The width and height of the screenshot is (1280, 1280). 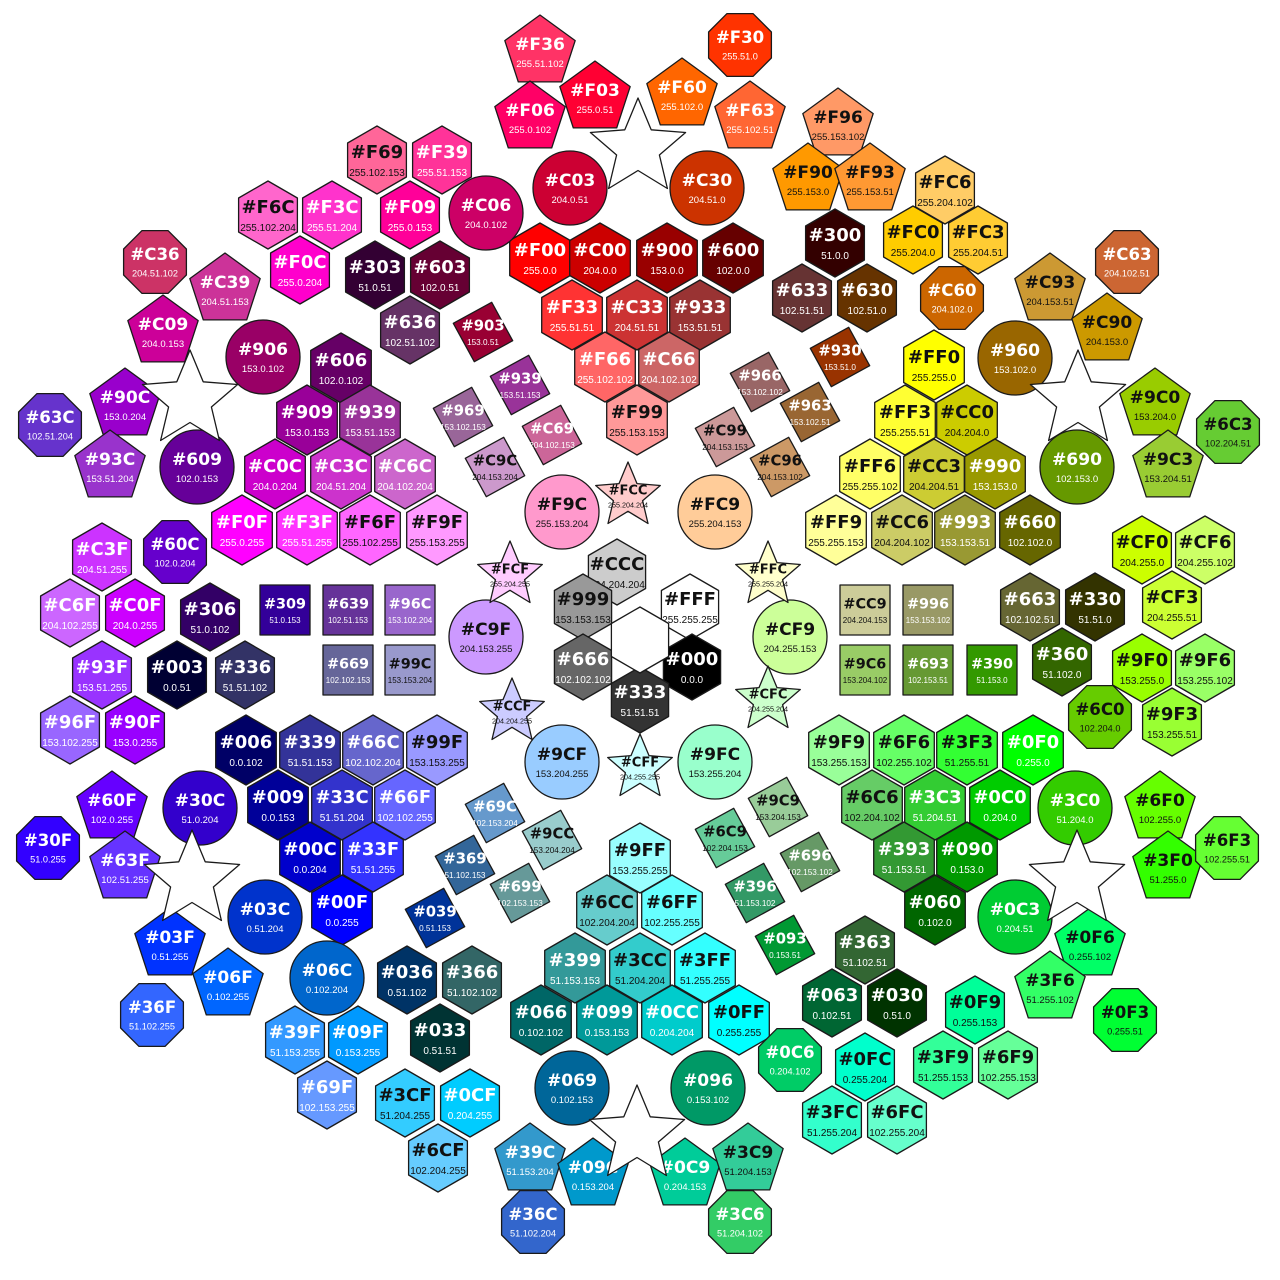 What do you see at coordinates (495, 806) in the screenshot?
I see `hex-code-label: #69C` at bounding box center [495, 806].